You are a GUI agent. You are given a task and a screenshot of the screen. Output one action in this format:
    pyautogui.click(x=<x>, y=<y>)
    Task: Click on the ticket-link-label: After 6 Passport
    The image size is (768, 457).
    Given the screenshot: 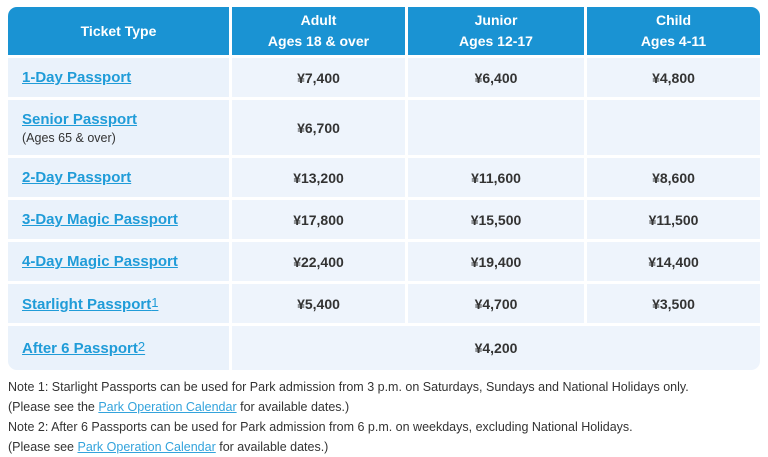 What is the action you would take?
    pyautogui.click(x=80, y=348)
    